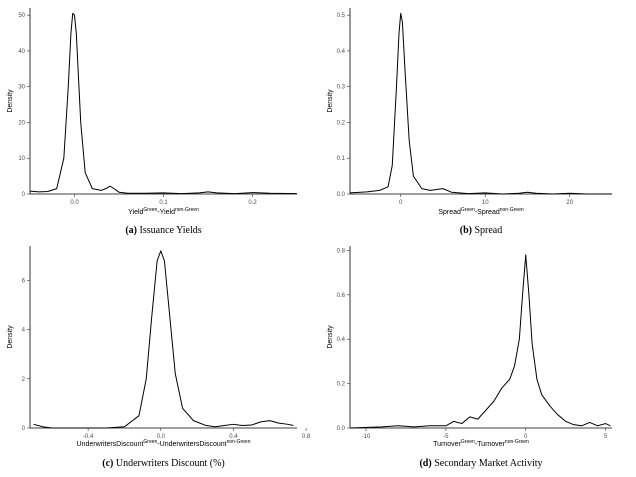  Describe the element at coordinates (341, 296) in the screenshot. I see `y-tick-label: 0.6` at that location.